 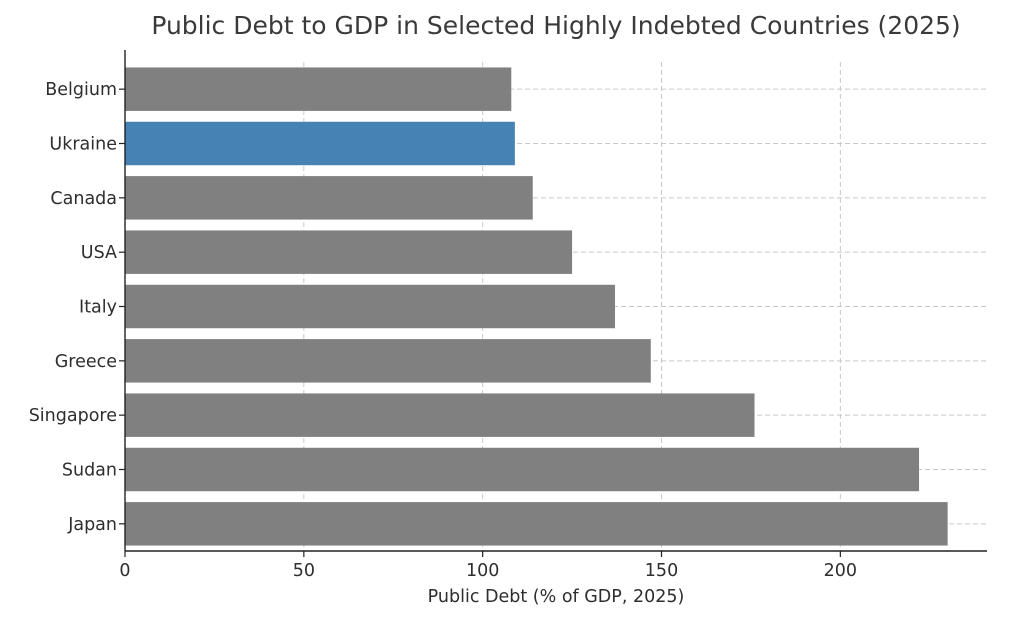 I want to click on y-tick-label: Ukraine, so click(x=83, y=145).